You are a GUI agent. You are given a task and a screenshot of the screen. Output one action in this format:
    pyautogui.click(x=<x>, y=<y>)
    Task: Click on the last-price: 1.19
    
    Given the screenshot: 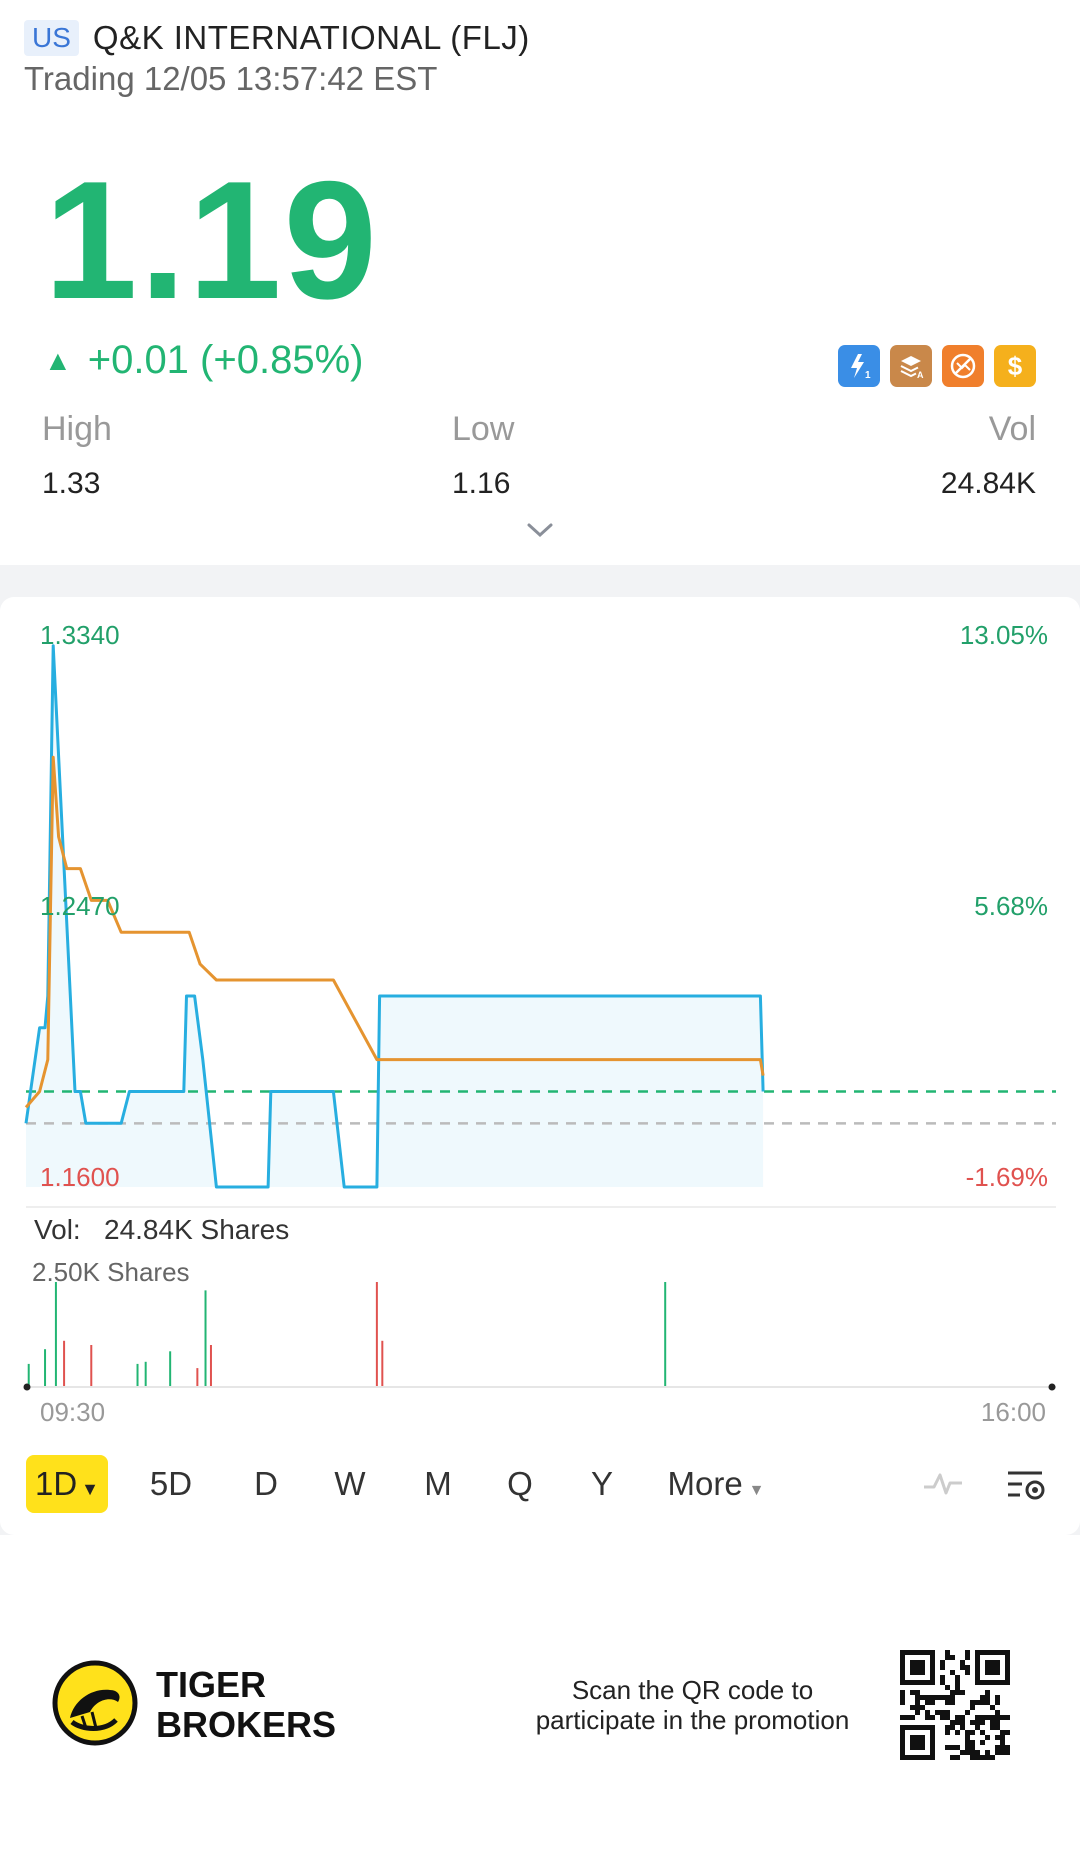 What is the action you would take?
    pyautogui.click(x=211, y=240)
    